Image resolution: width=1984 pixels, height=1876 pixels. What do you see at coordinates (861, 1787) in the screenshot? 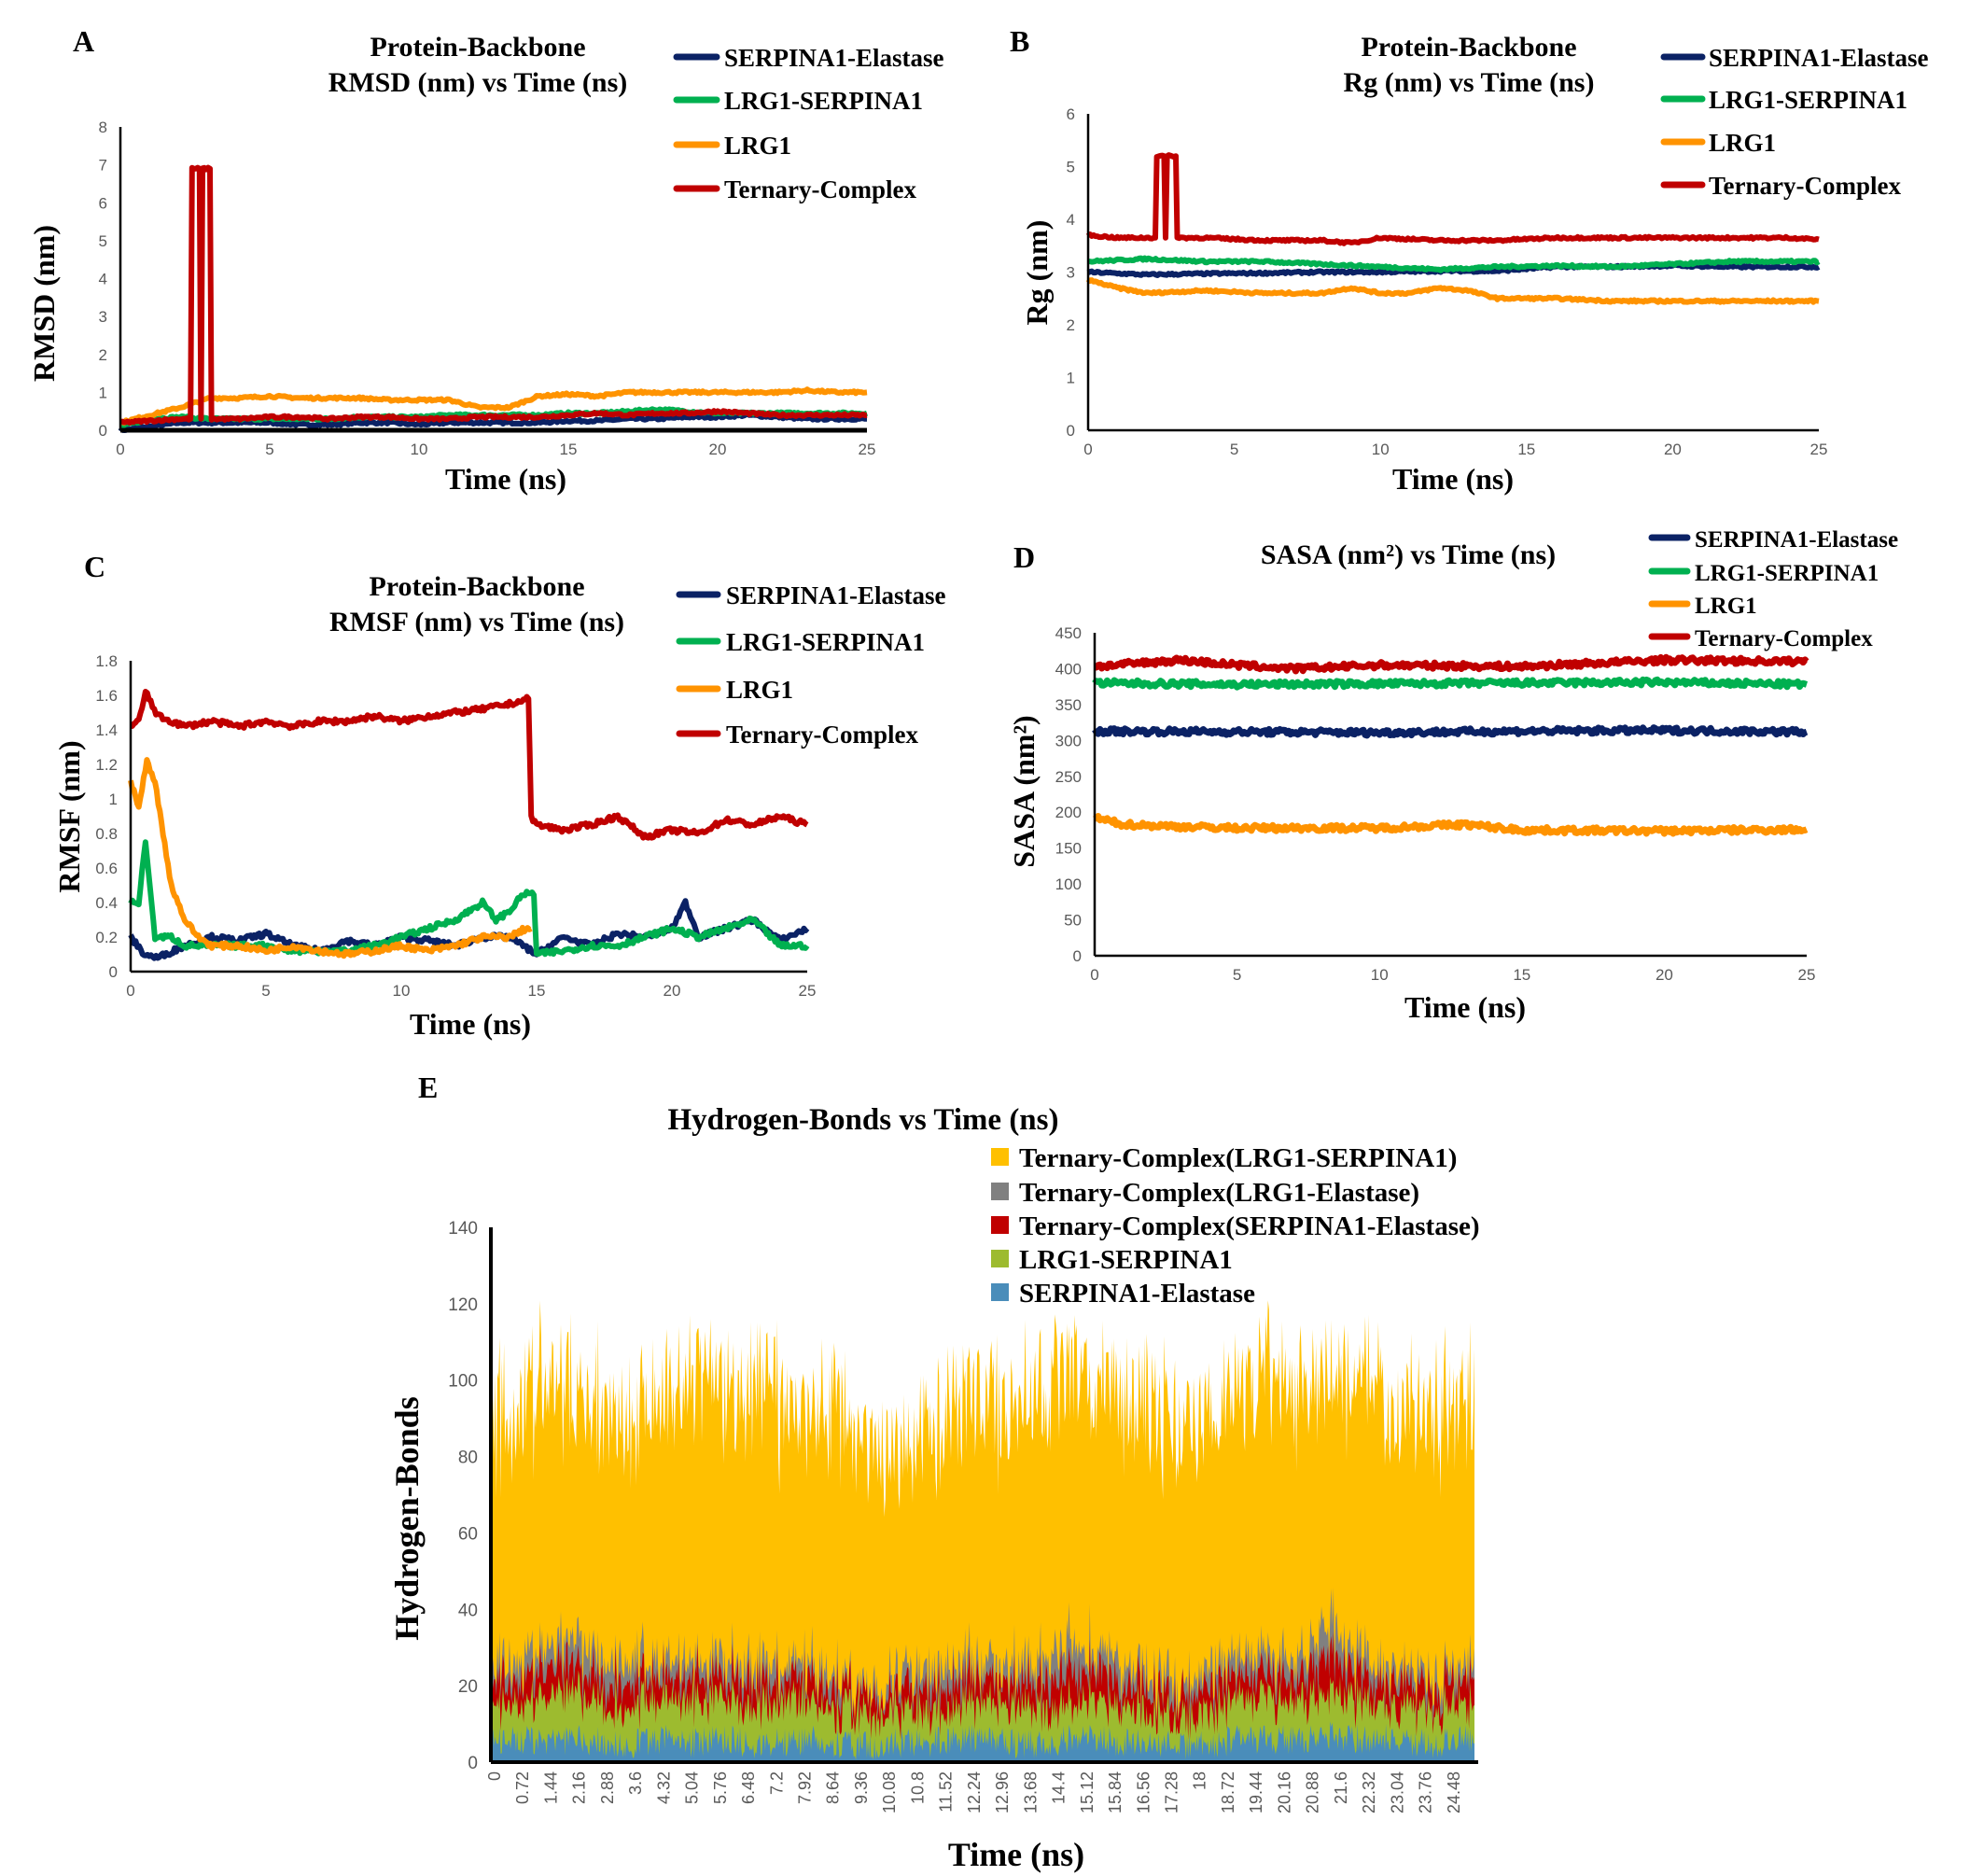
I see `x-tick-label: 9.36` at bounding box center [861, 1787].